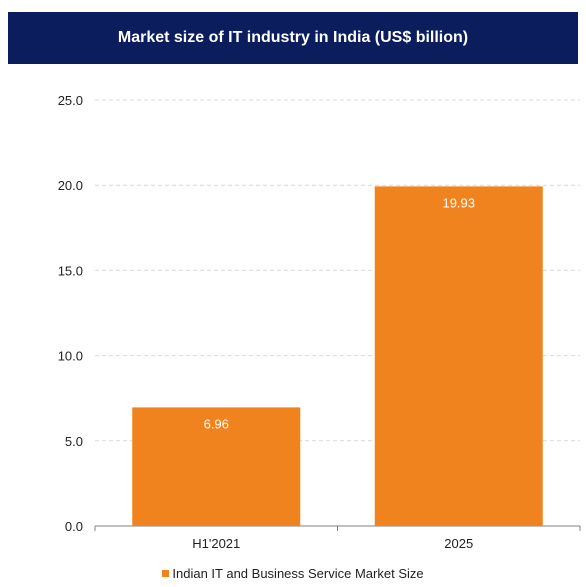 The image size is (586, 587). Describe the element at coordinates (216, 543) in the screenshot. I see `x-category-label: H1'2021` at that location.